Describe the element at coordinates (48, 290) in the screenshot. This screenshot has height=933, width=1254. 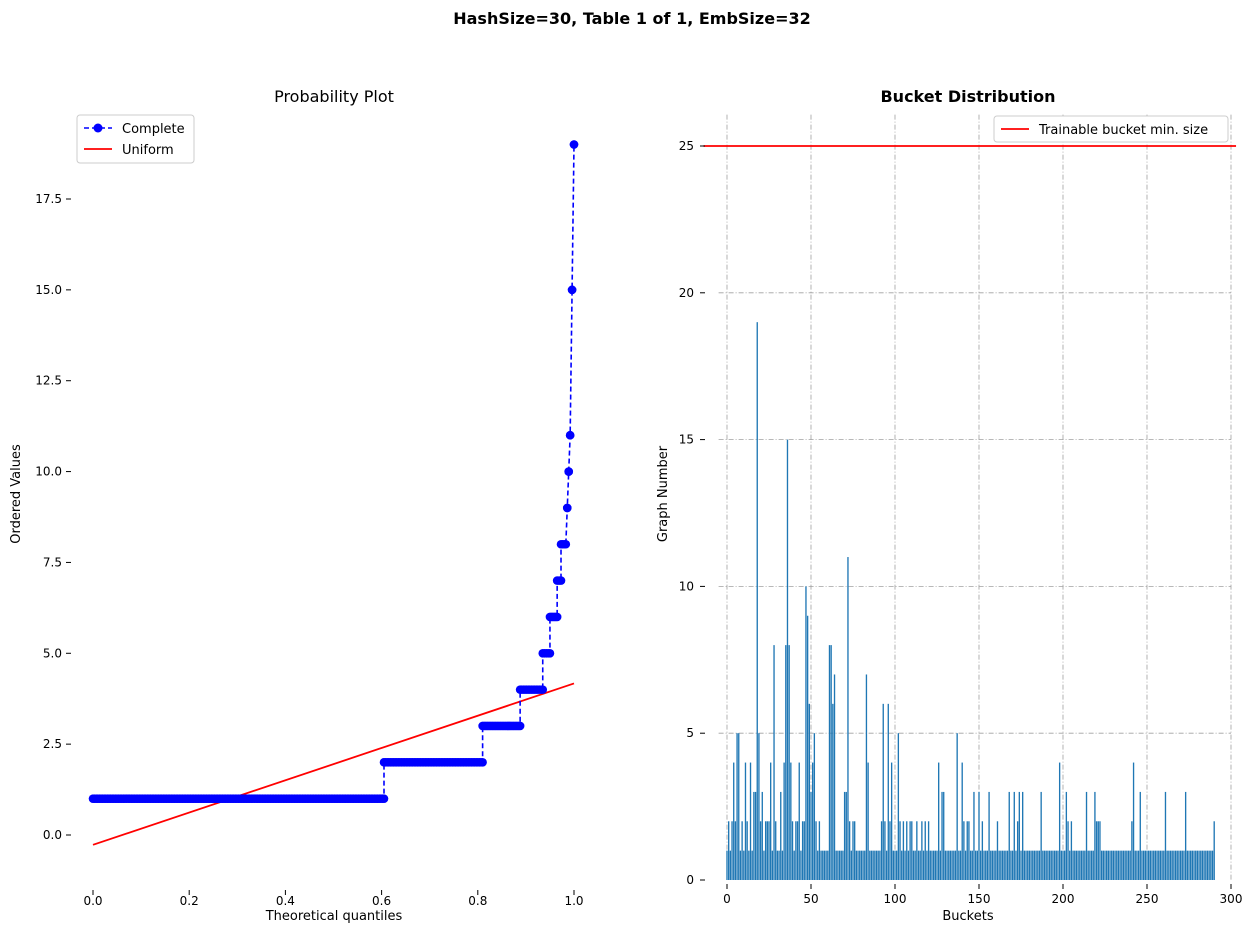
I see `left-y-tick-label: 15.0` at that location.